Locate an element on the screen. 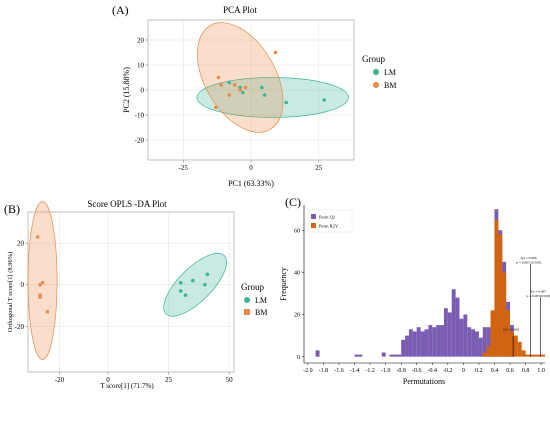 The width and height of the screenshot is (550, 428). a-y-tick-label: -20 is located at coordinates (140, 141).